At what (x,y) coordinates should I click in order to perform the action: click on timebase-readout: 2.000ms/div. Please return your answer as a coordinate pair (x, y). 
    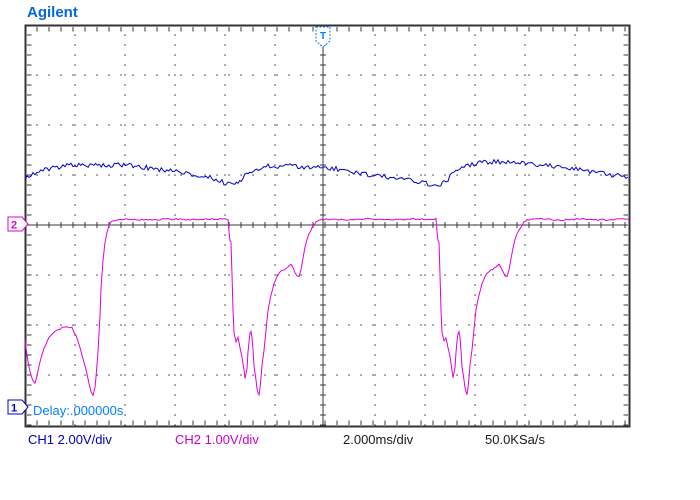
    Looking at the image, I should click on (378, 439).